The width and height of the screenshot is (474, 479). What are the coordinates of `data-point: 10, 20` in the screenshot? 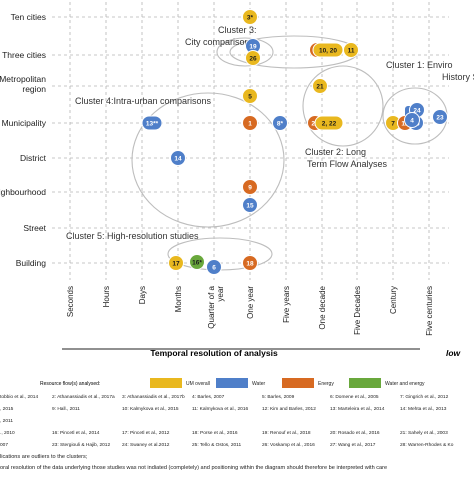 It's located at (328, 50).